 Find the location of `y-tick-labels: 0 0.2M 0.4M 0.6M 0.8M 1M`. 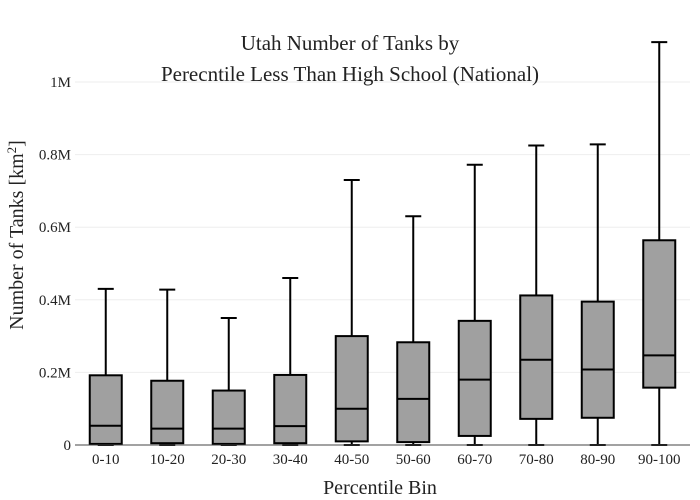

y-tick-labels: 0 0.2M 0.4M 0.6M 0.8M 1M is located at coordinates (55, 264).